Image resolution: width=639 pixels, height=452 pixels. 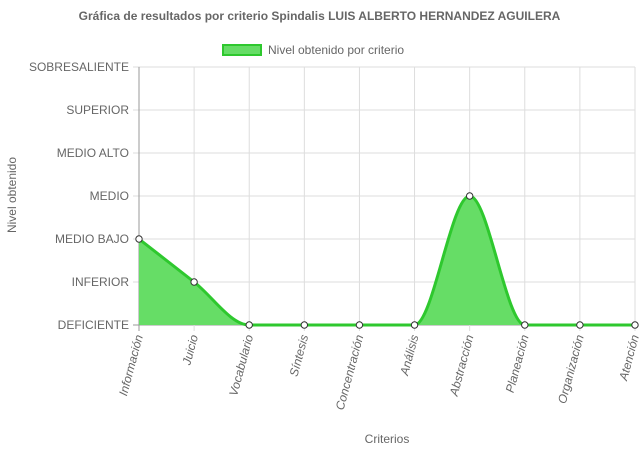 I want to click on legend: Nivel obtenido por criterio, so click(x=313, y=50).